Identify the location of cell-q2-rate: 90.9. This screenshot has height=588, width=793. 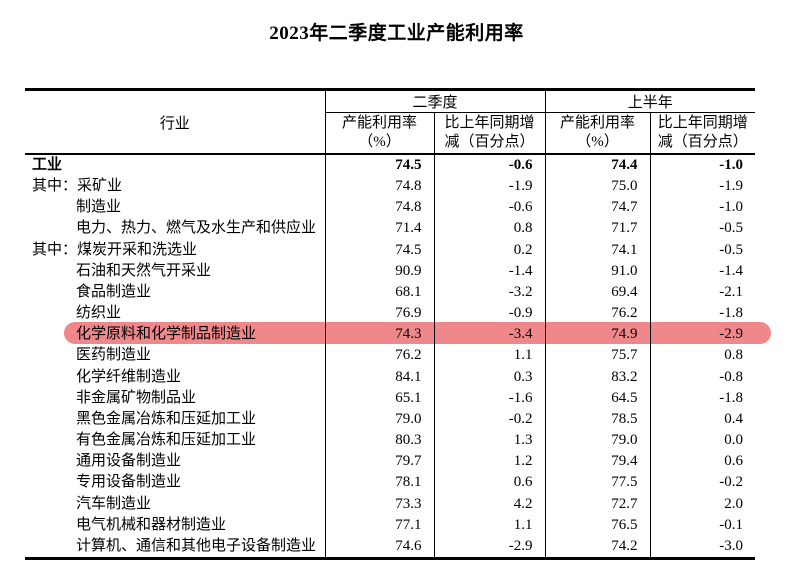
(380, 271).